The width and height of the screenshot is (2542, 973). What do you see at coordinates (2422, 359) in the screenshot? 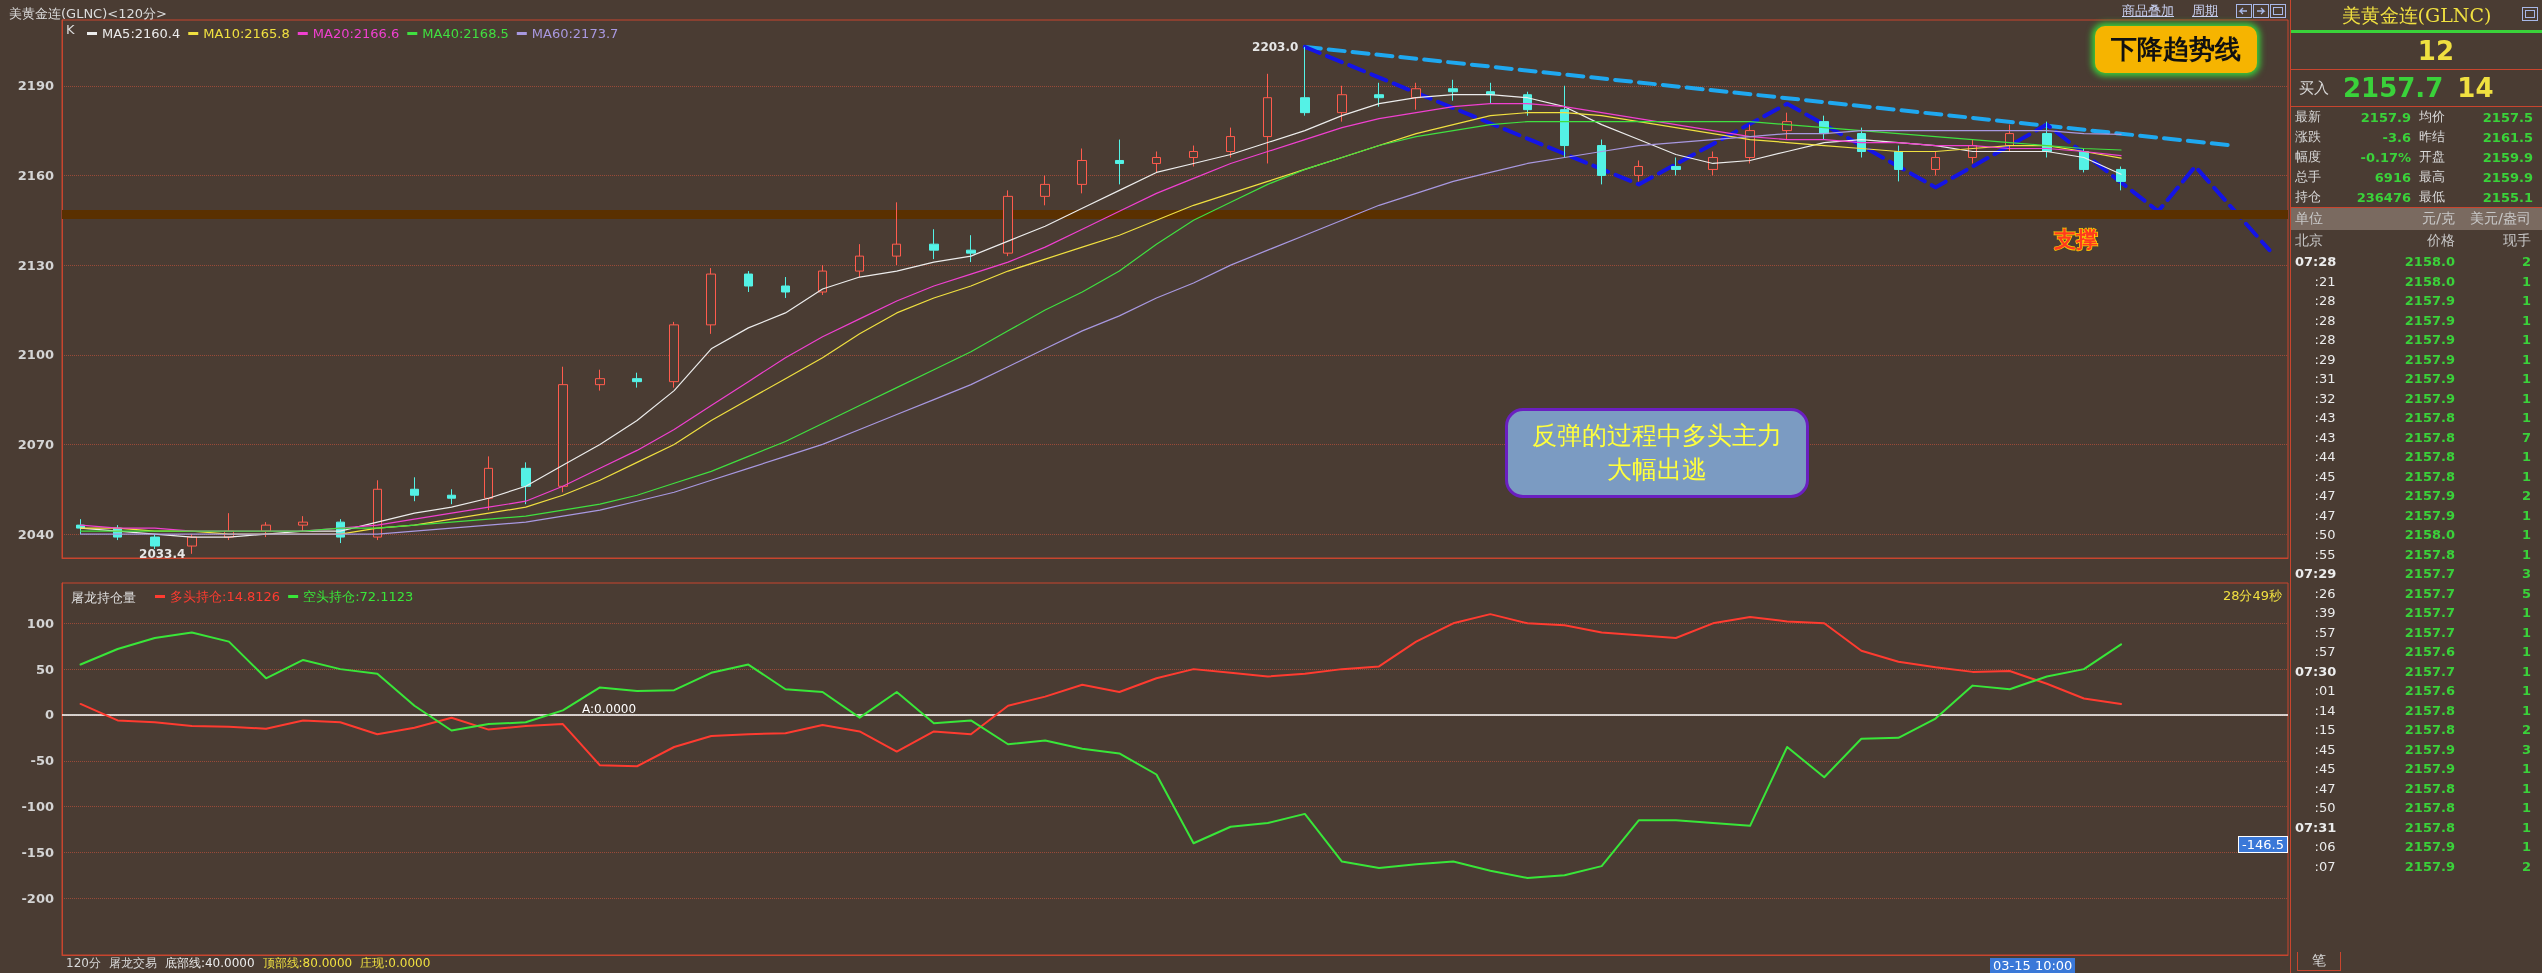
I see `text: :29 2157.9 1` at bounding box center [2422, 359].